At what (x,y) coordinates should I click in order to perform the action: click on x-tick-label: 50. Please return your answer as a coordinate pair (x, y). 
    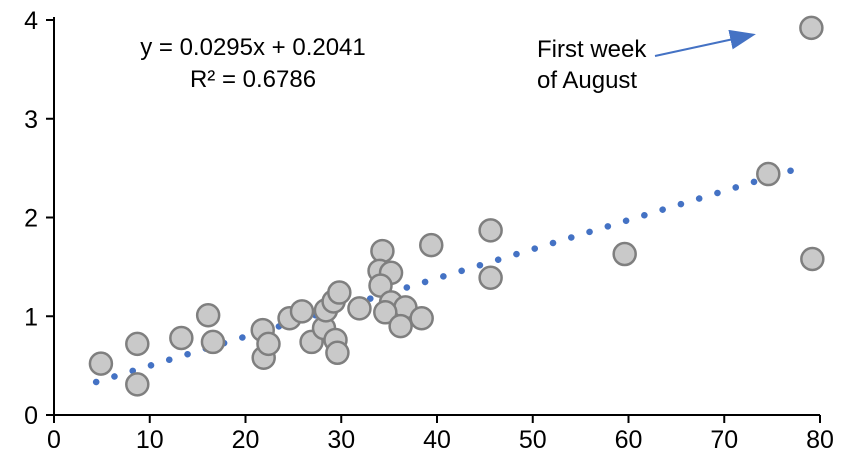
    Looking at the image, I should click on (533, 440).